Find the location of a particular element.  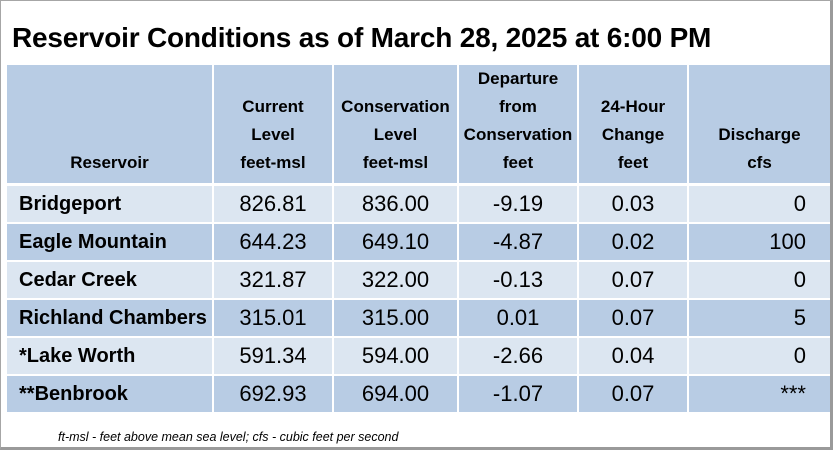

reservoir-name-cell: *Lake Worth is located at coordinates (110, 355).